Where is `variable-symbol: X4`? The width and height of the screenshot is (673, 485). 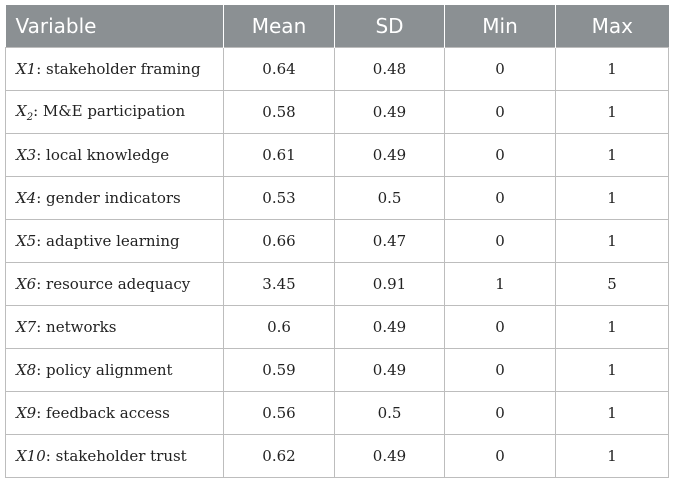 variable-symbol: X4 is located at coordinates (26, 198).